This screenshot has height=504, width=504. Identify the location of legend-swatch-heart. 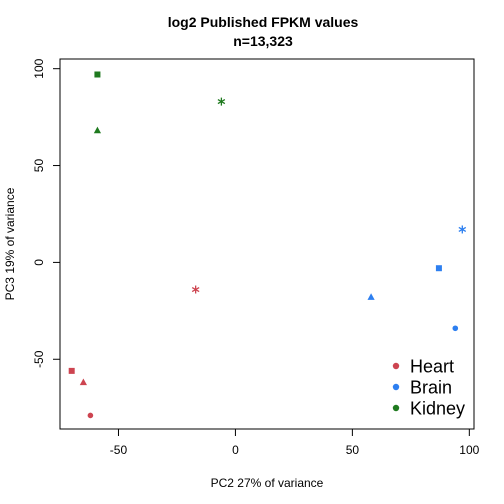
(396, 366).